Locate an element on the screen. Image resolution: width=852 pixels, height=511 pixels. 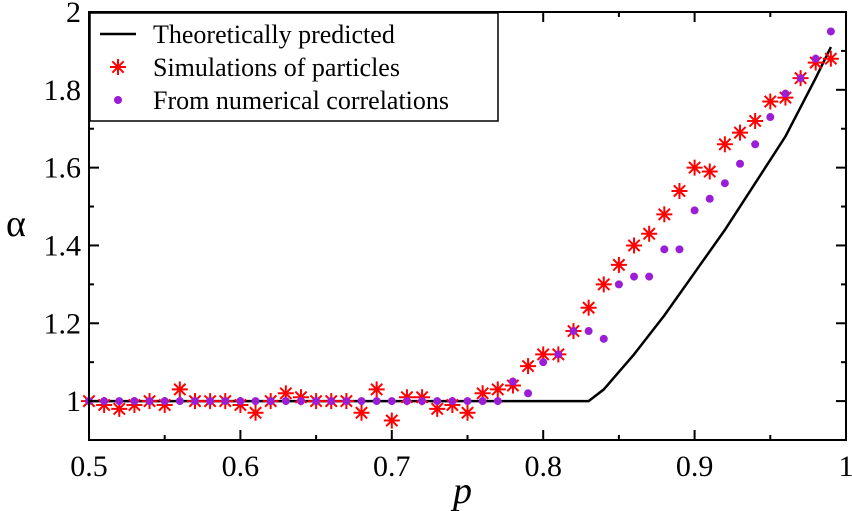
y-tick-label: 1.4 is located at coordinates (63, 245).